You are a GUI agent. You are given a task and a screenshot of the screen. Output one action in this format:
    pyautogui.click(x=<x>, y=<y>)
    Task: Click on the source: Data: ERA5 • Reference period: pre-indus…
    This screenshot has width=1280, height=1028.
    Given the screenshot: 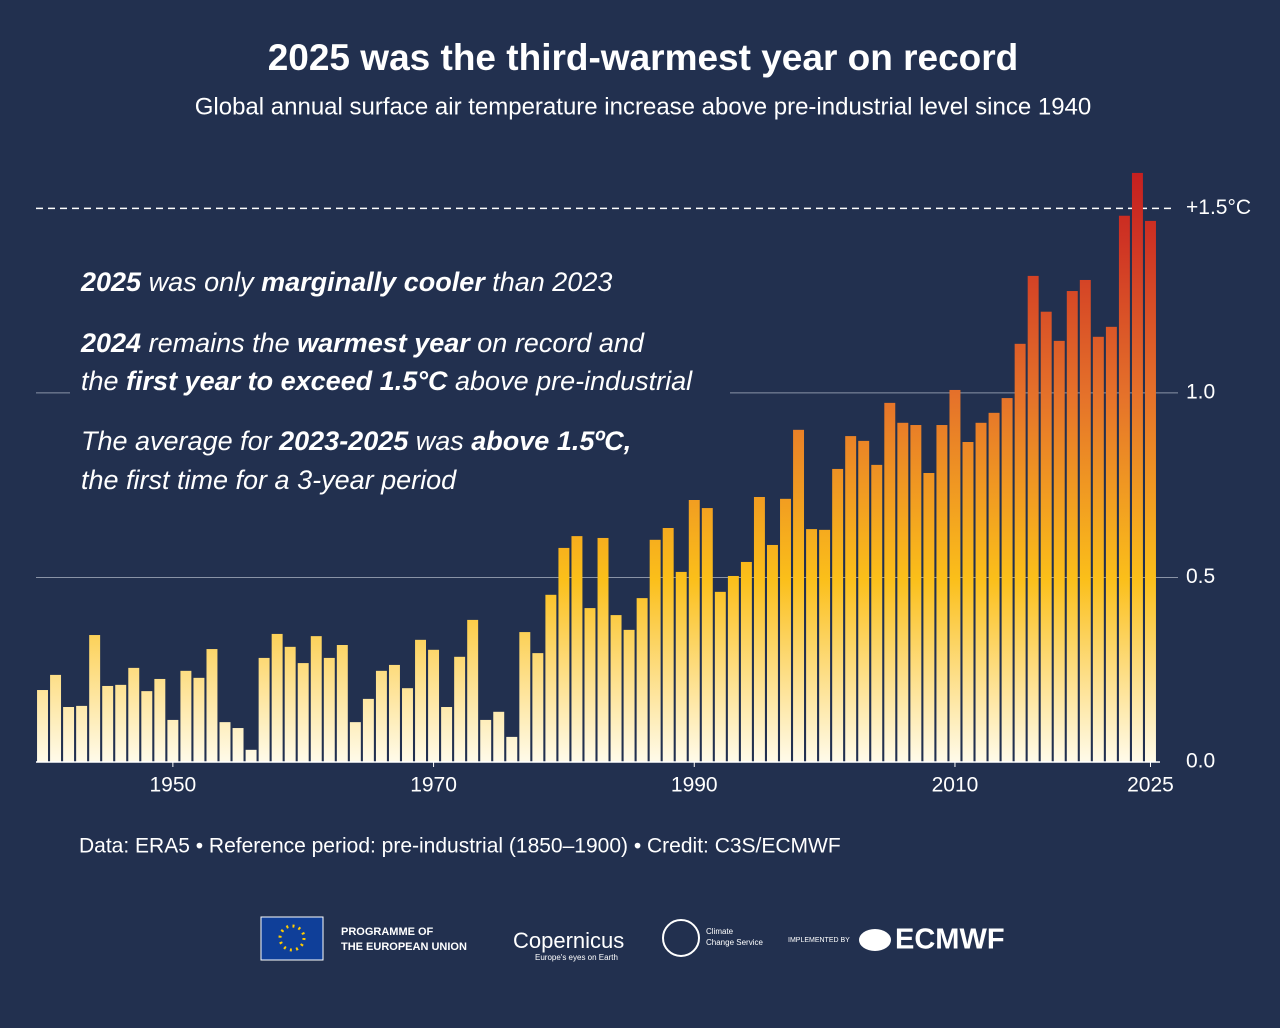 What is the action you would take?
    pyautogui.click(x=460, y=846)
    